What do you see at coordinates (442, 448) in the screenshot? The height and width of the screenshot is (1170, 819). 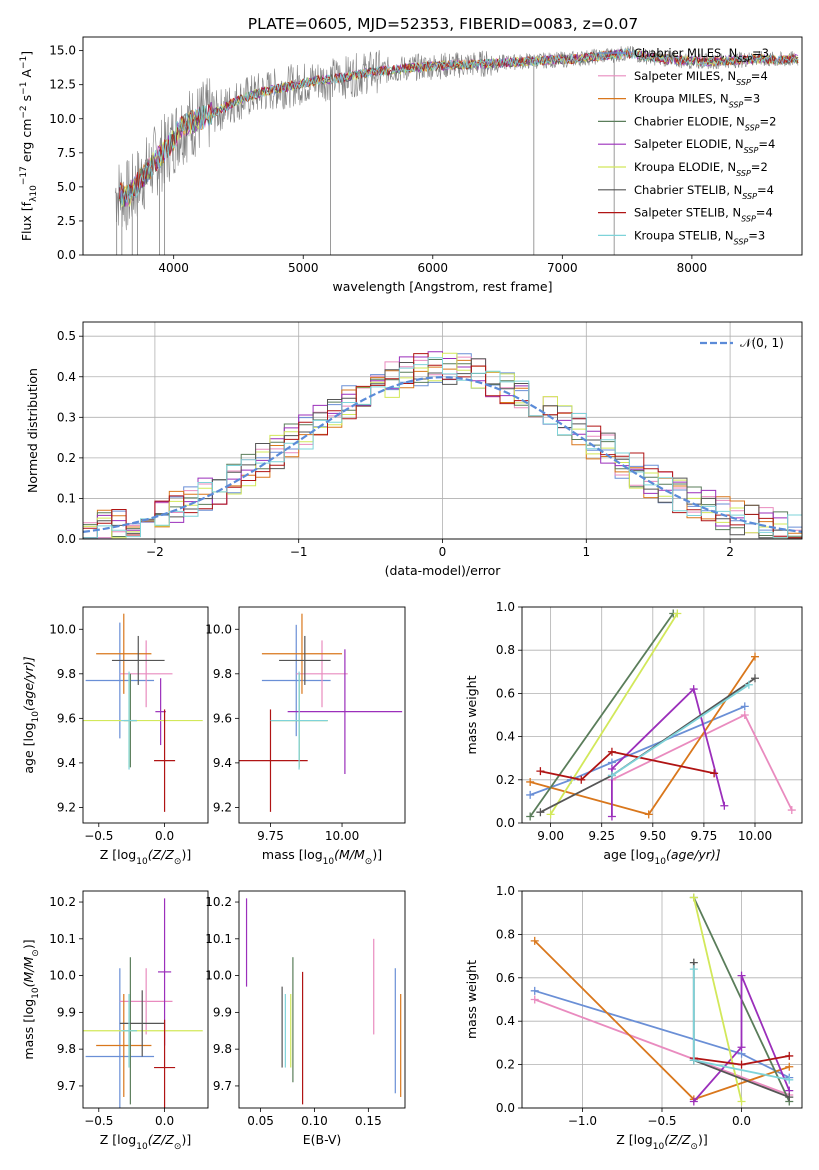 I see `histogram-kroupa_stelib` at bounding box center [442, 448].